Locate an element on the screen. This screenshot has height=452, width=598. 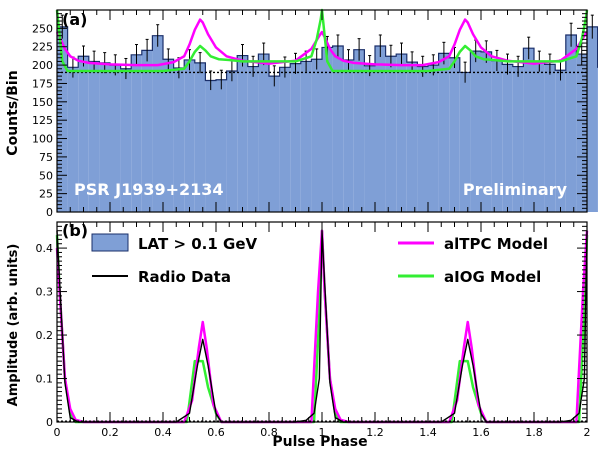
y-tick-label: 0.3 is located at coordinates (45, 292).